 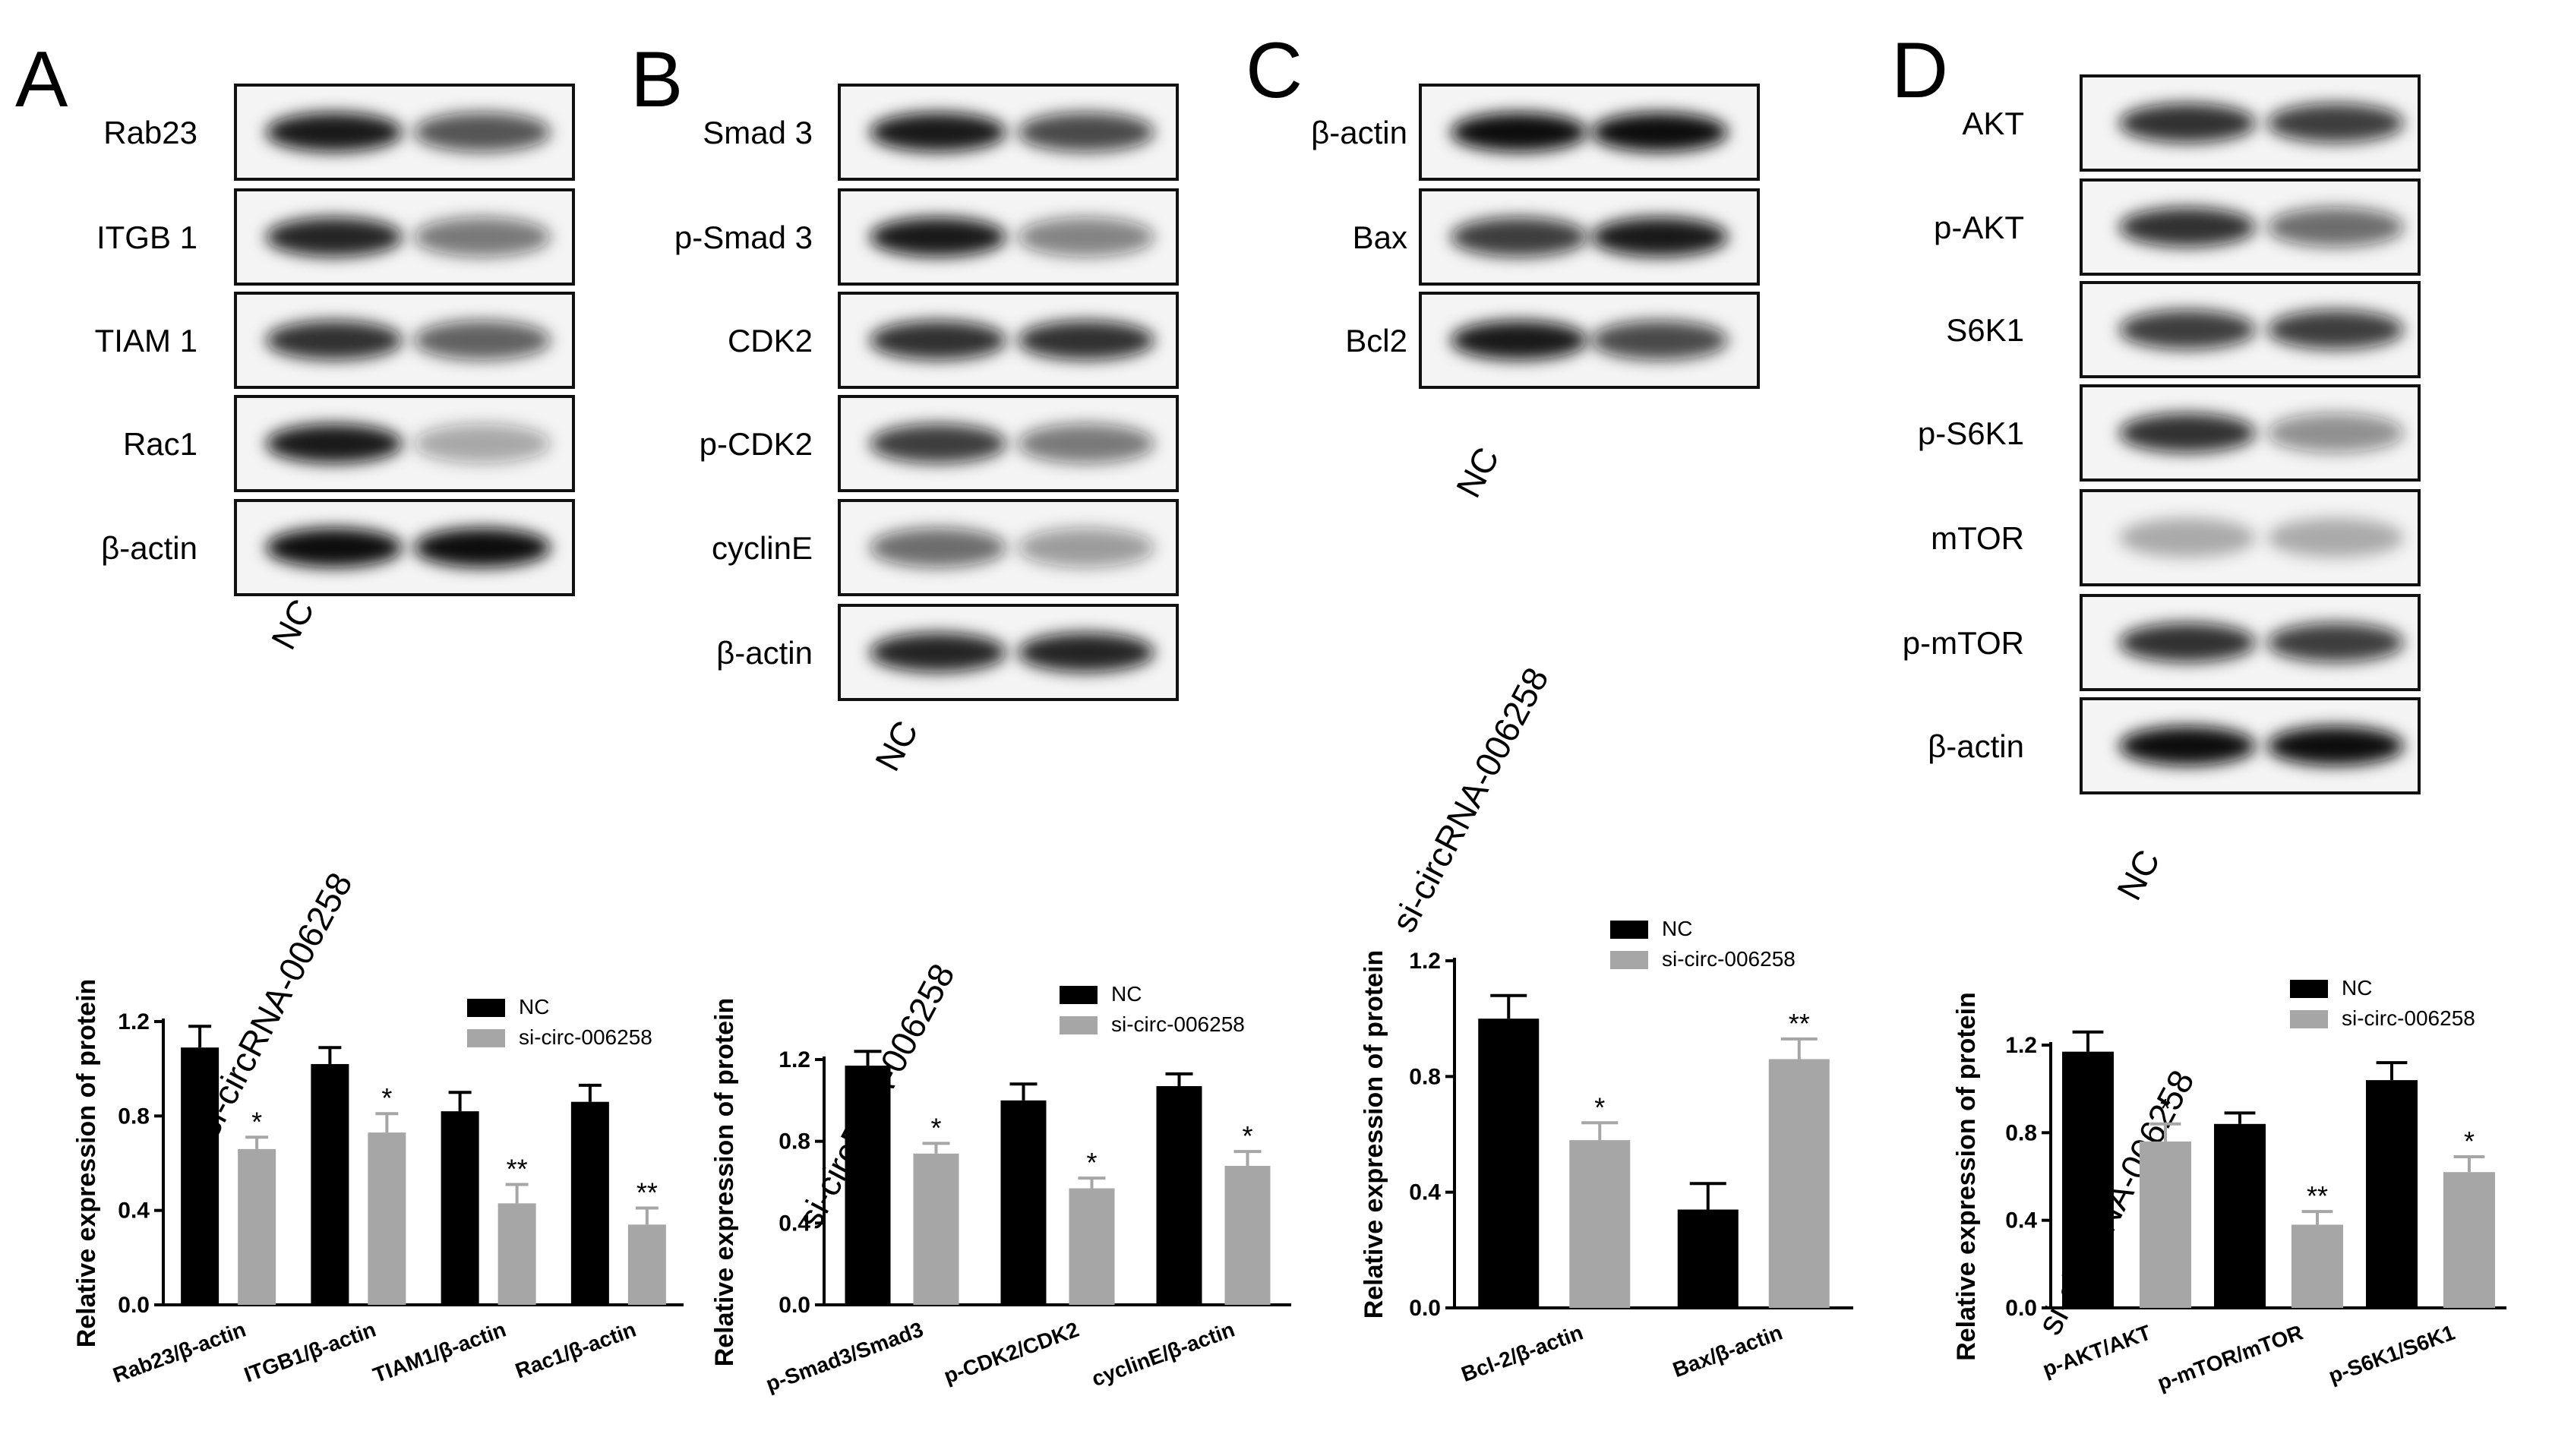 What do you see at coordinates (146, 340) in the screenshot?
I see `blot-protein-label: TIAM 1` at bounding box center [146, 340].